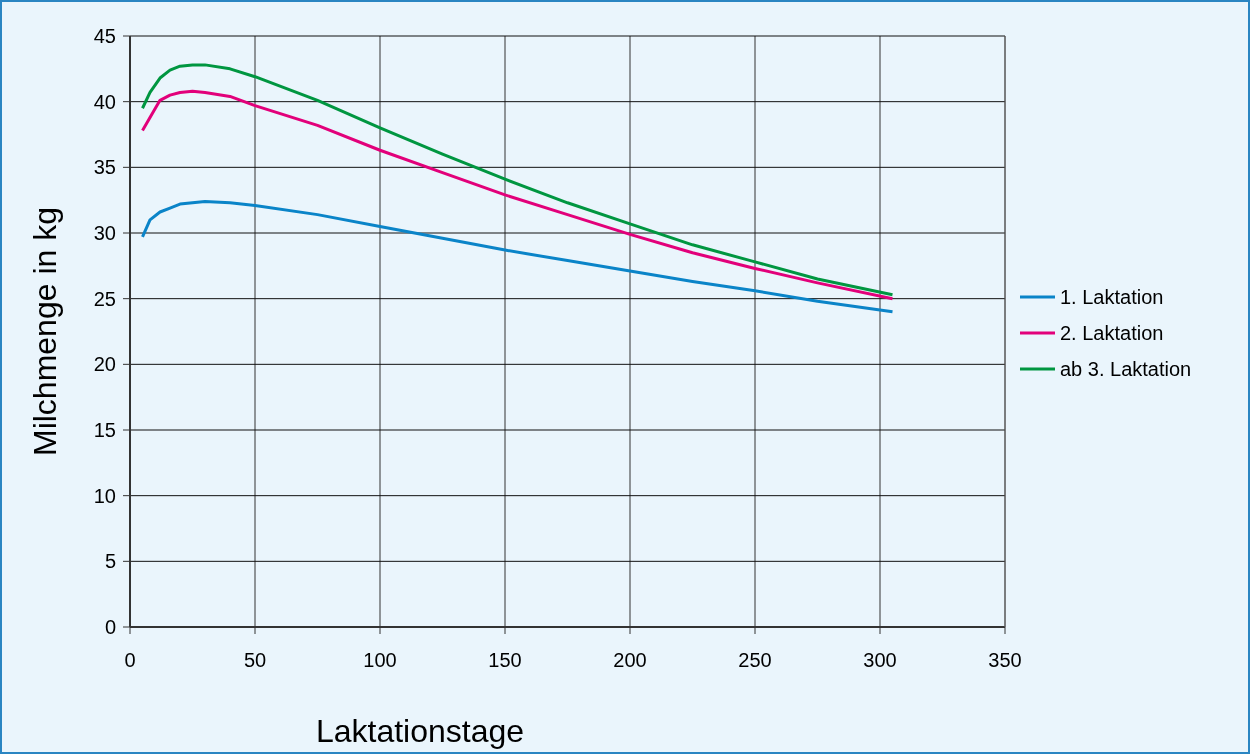 Image resolution: width=1250 pixels, height=754 pixels. Describe the element at coordinates (104, 364) in the screenshot. I see `y-tick-label: 20` at that location.